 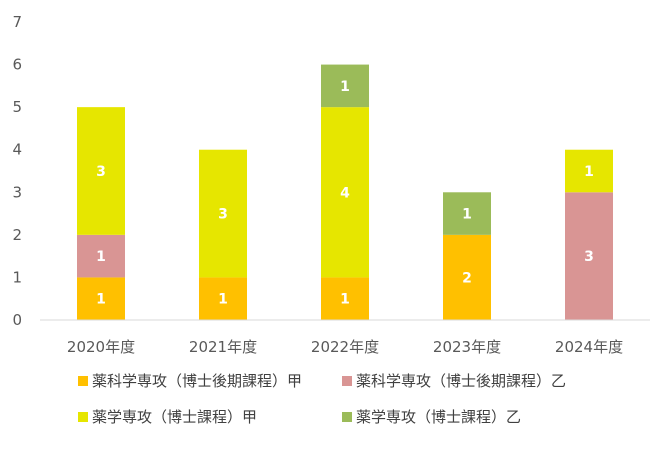 I want to click on legend-item: 薬学専攻（博士課程）甲, so click(x=167, y=417).